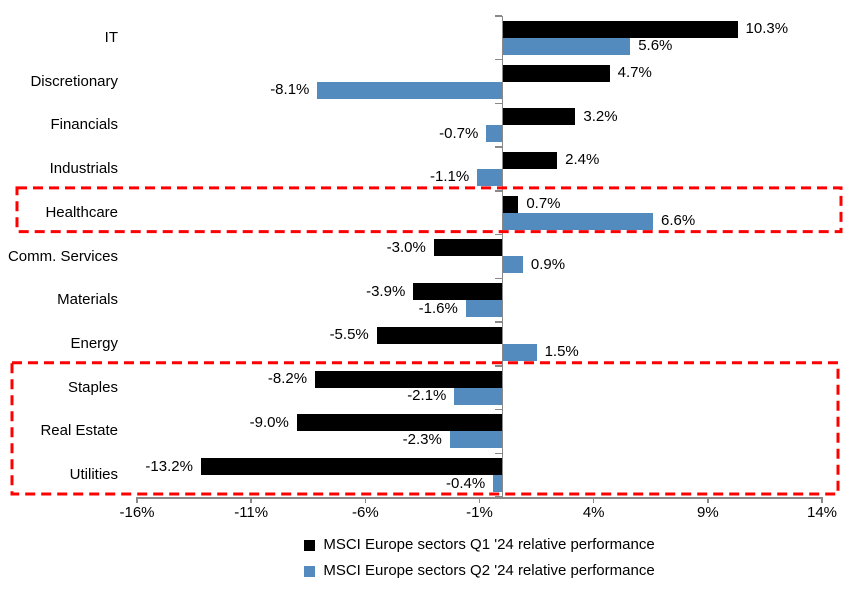 This screenshot has width=852, height=601. What do you see at coordinates (582, 160) in the screenshot?
I see `data-label: 2.4%` at bounding box center [582, 160].